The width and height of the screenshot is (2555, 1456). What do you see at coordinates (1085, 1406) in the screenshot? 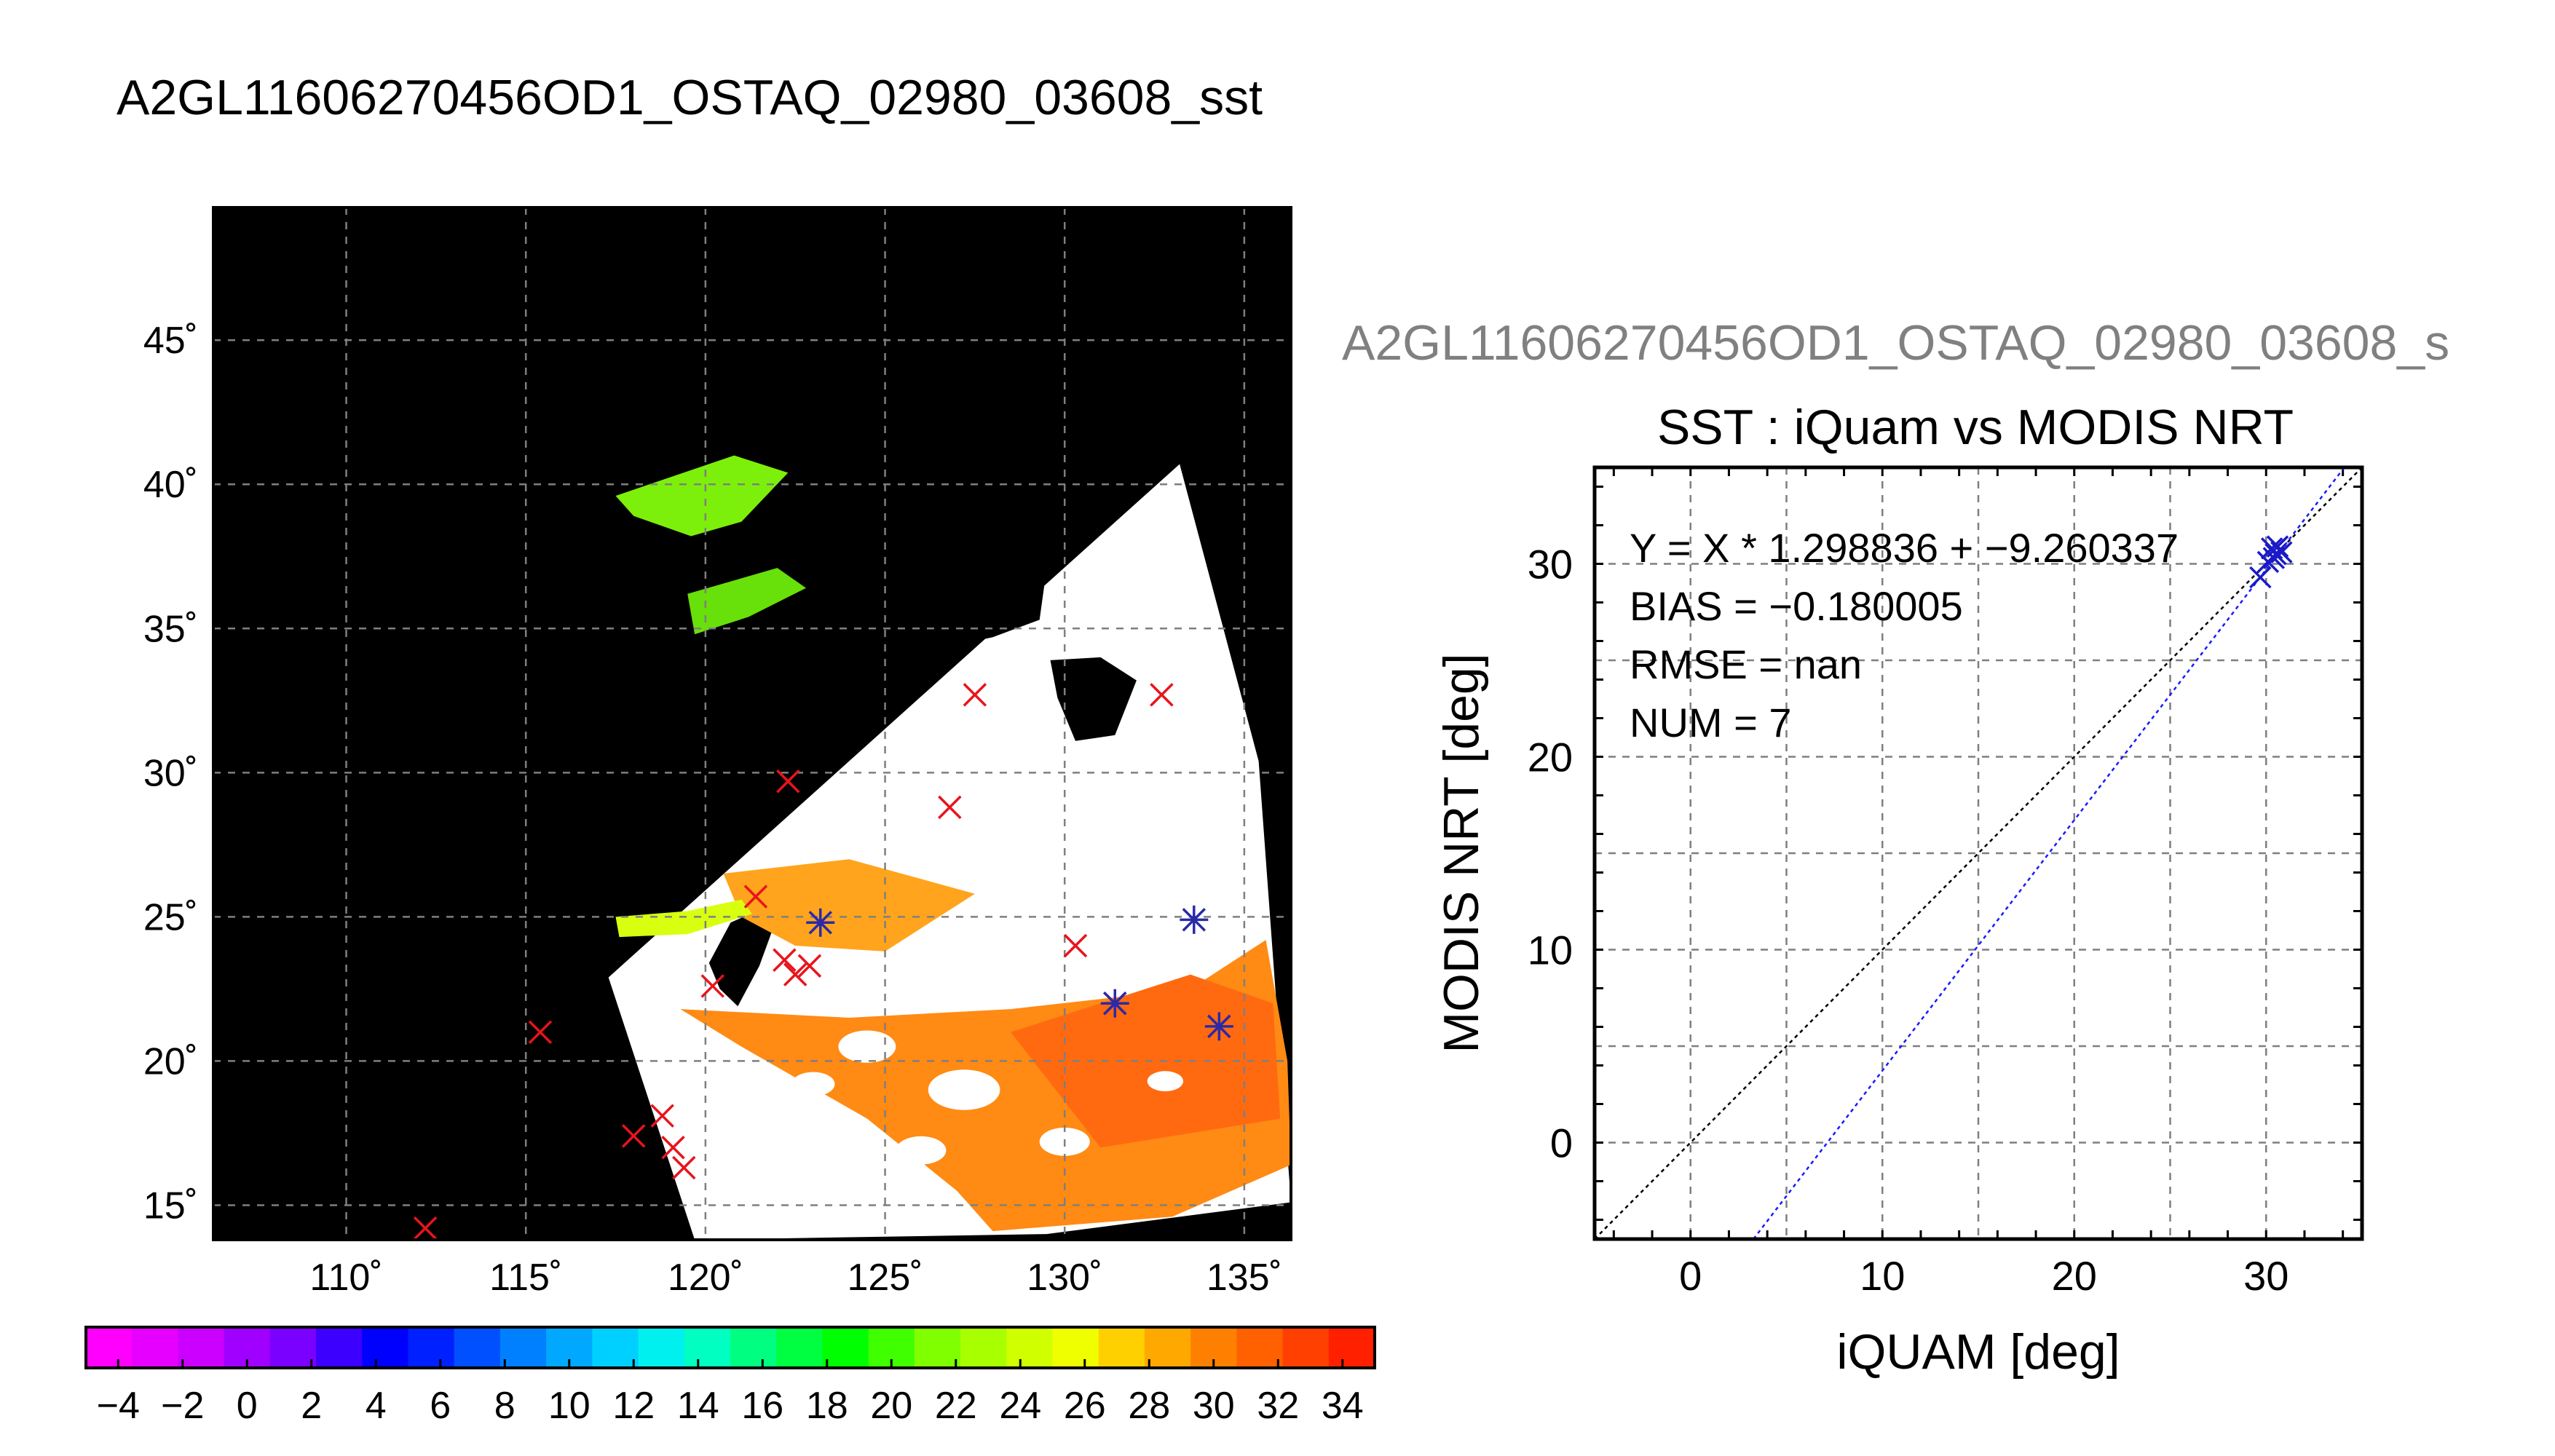
I see `colorbar-label: 26` at bounding box center [1085, 1406].